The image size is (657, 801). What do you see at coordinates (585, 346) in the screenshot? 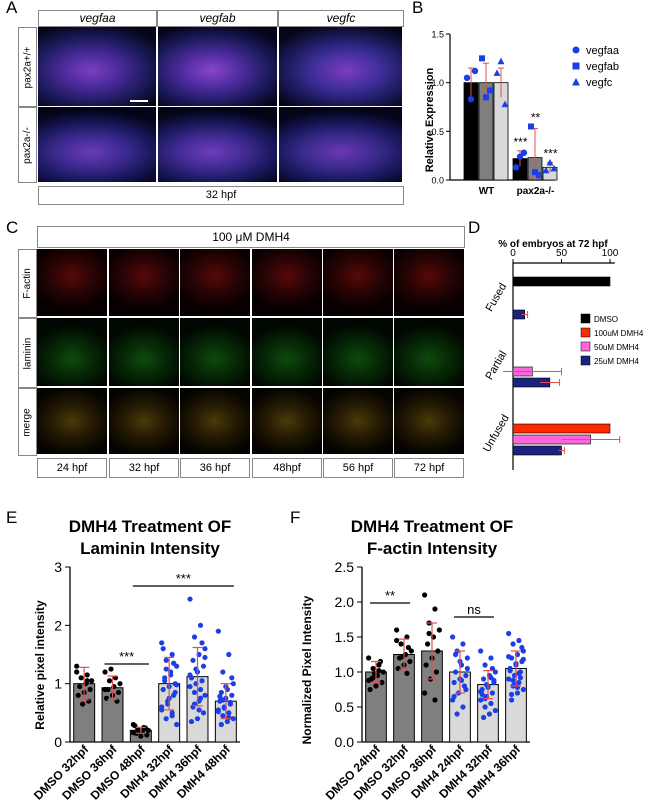
I see `legend-swatch-50um-dmh4` at bounding box center [585, 346].